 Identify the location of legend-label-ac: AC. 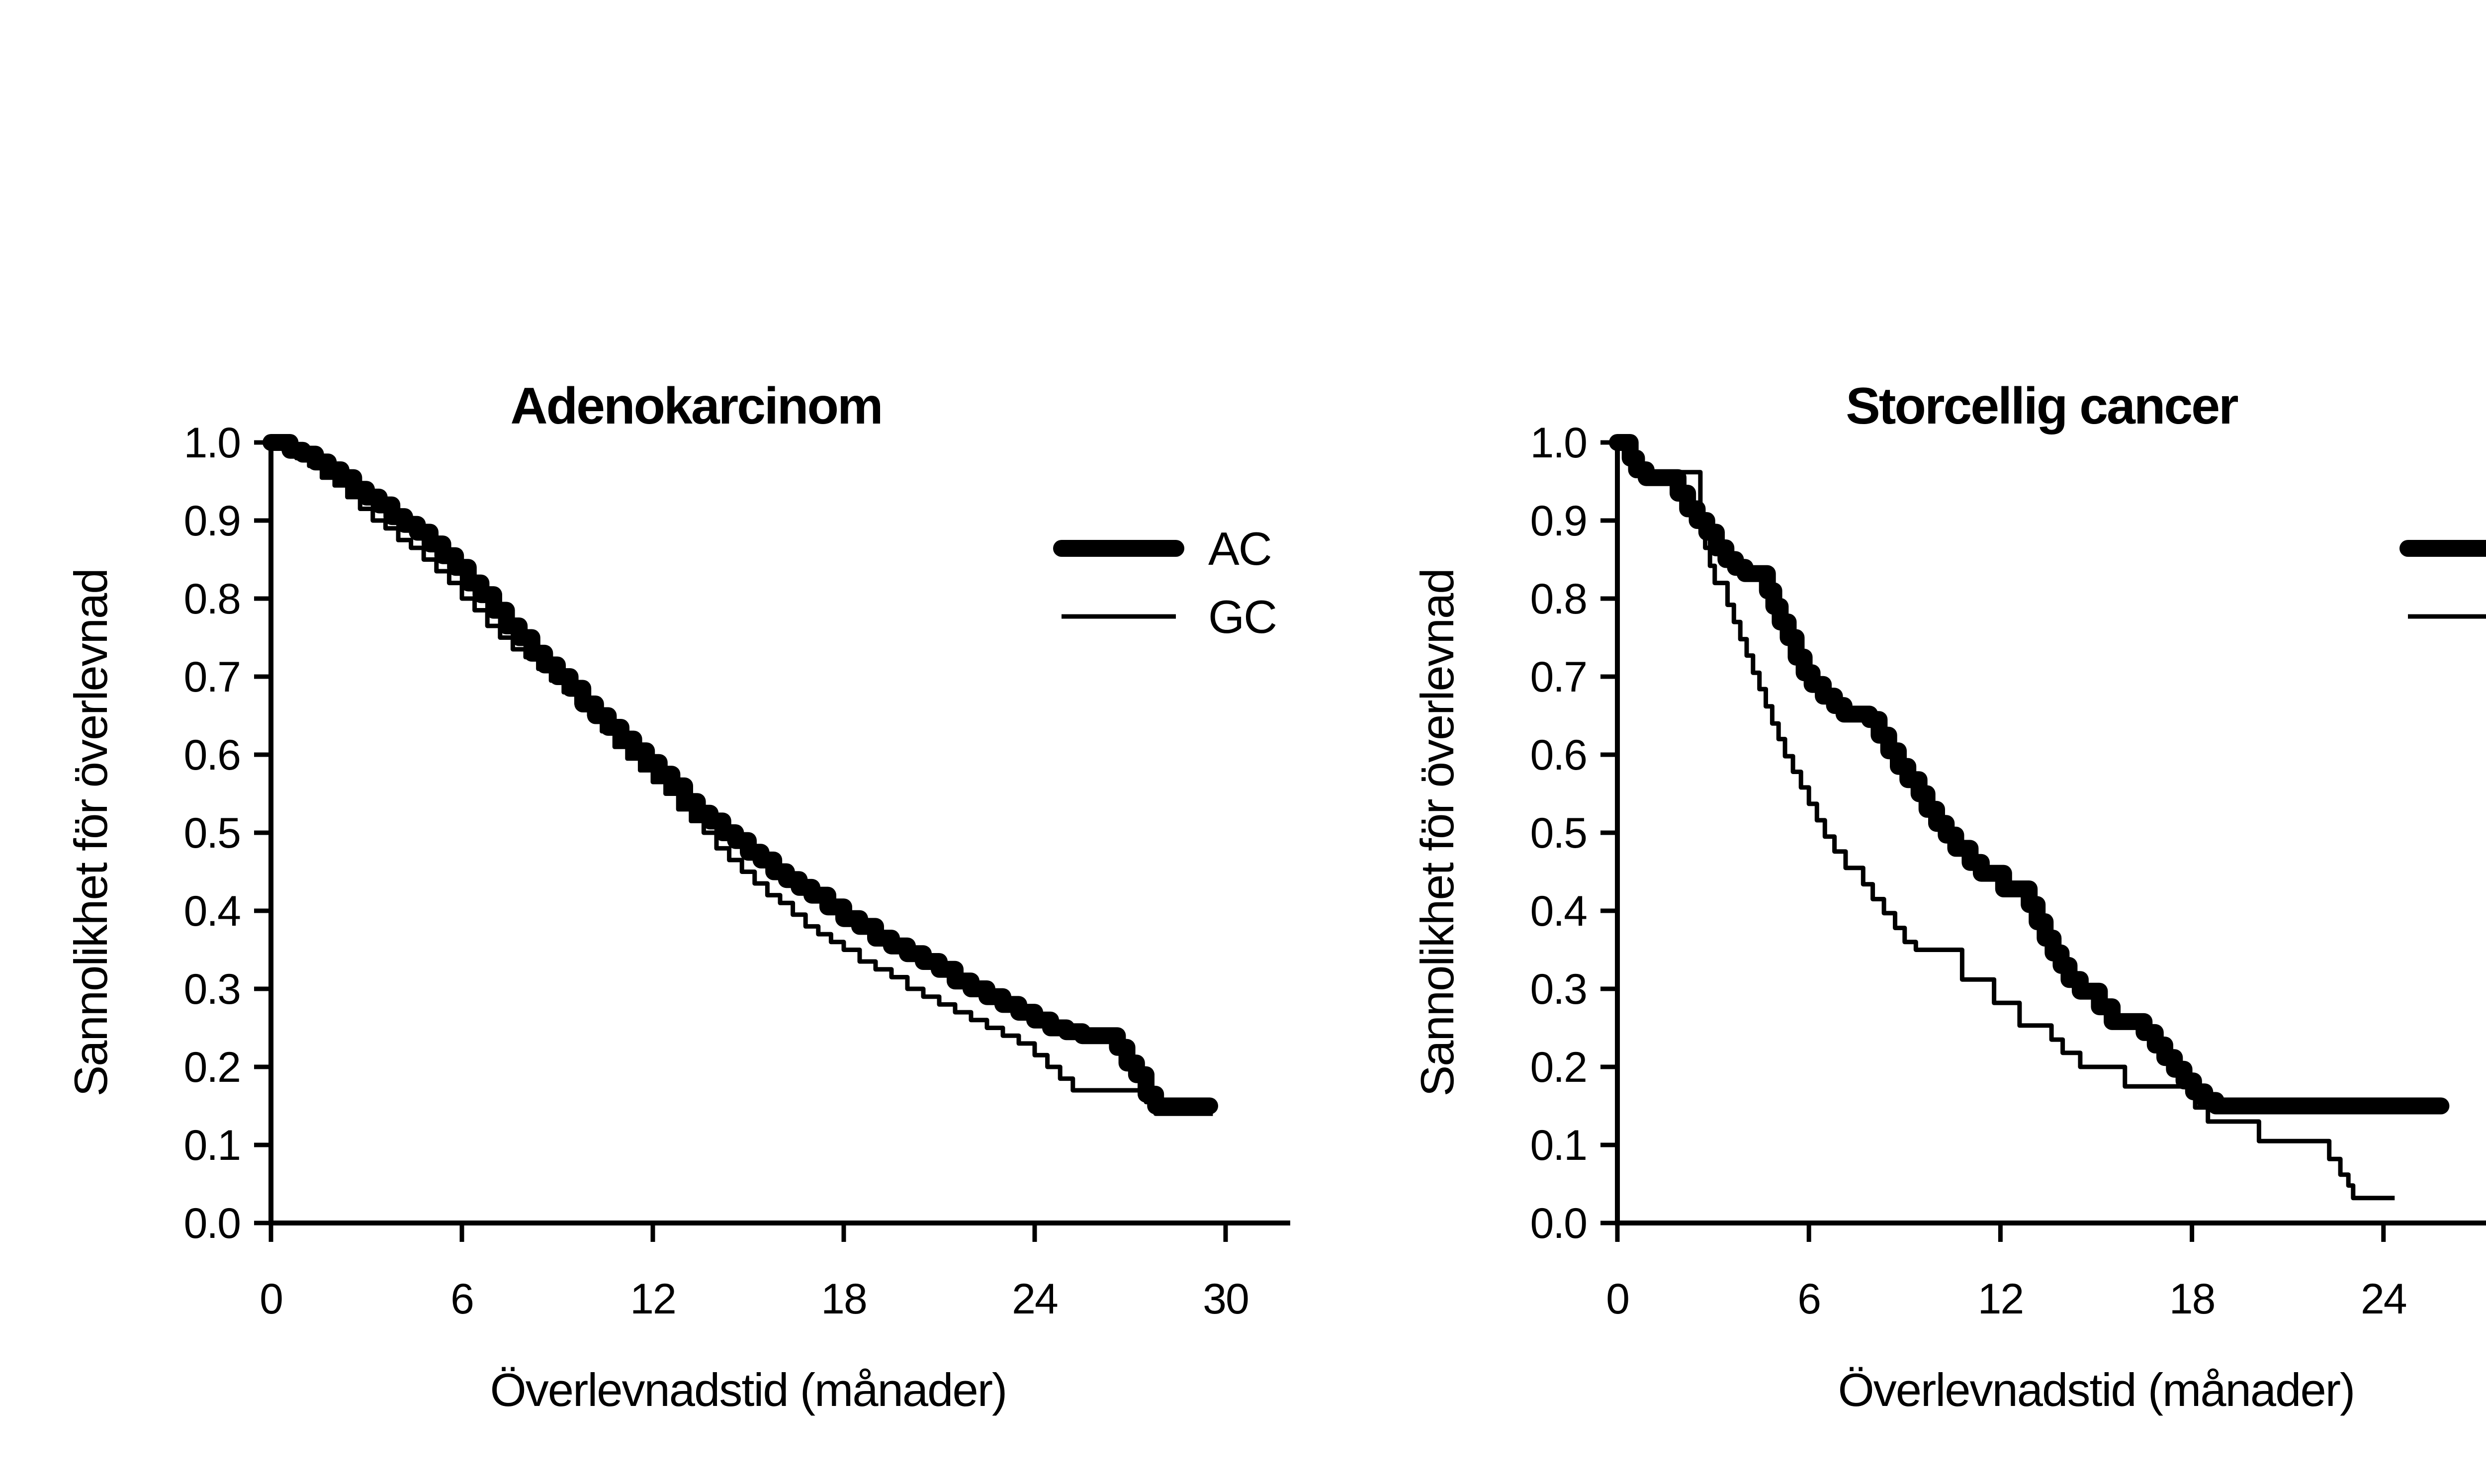
(1239, 549).